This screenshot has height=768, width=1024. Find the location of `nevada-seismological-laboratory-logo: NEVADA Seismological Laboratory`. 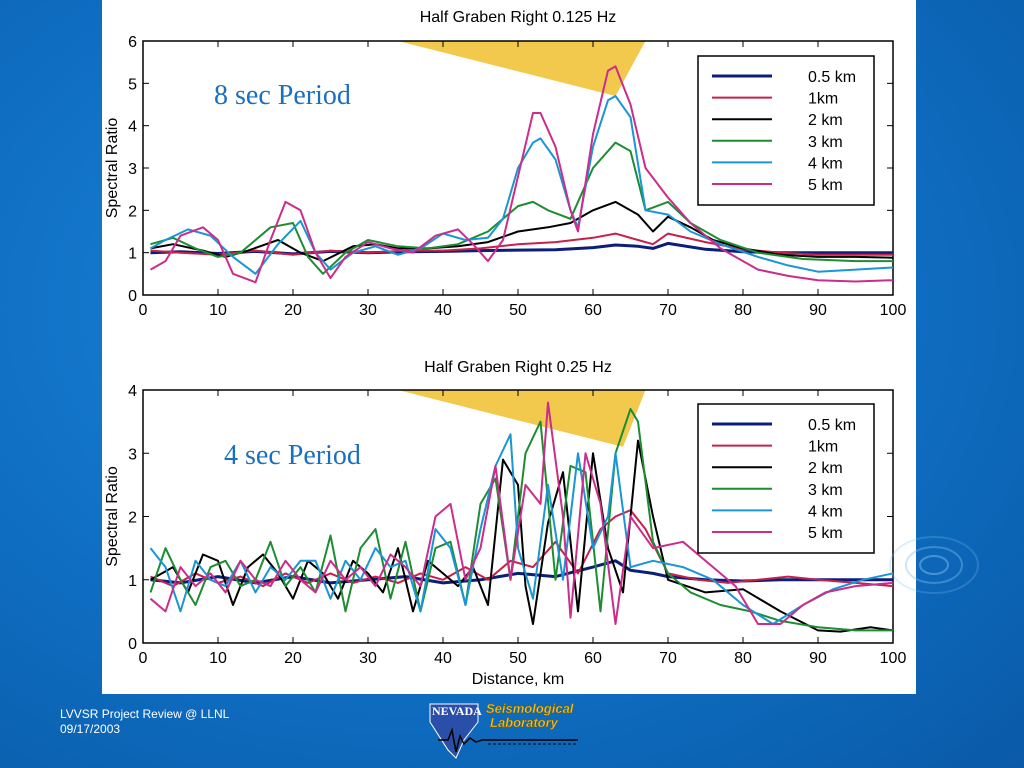

nevada-seismological-laboratory-logo: NEVADA Seismological Laboratory is located at coordinates (513, 731).